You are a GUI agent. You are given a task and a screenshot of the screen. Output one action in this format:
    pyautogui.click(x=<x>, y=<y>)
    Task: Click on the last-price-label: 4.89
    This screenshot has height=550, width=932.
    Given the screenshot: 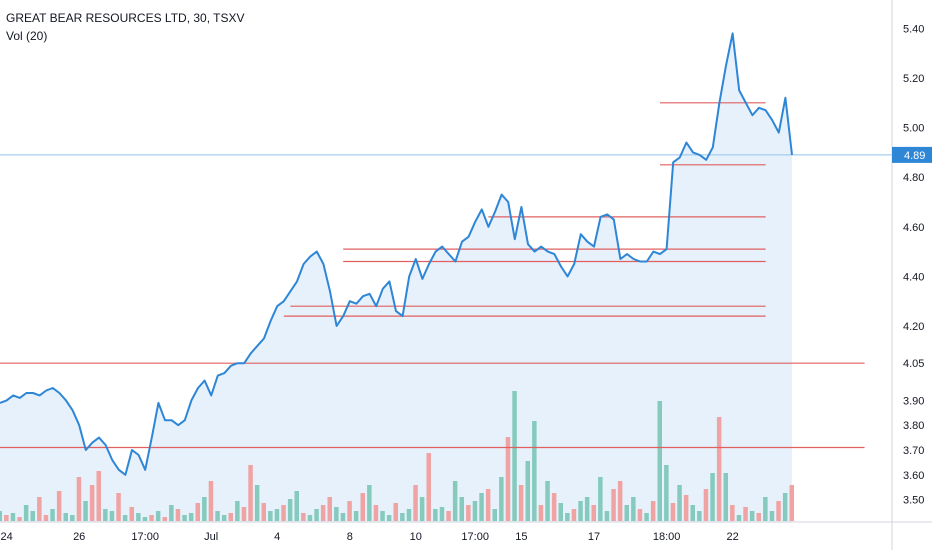 What is the action you would take?
    pyautogui.click(x=914, y=156)
    